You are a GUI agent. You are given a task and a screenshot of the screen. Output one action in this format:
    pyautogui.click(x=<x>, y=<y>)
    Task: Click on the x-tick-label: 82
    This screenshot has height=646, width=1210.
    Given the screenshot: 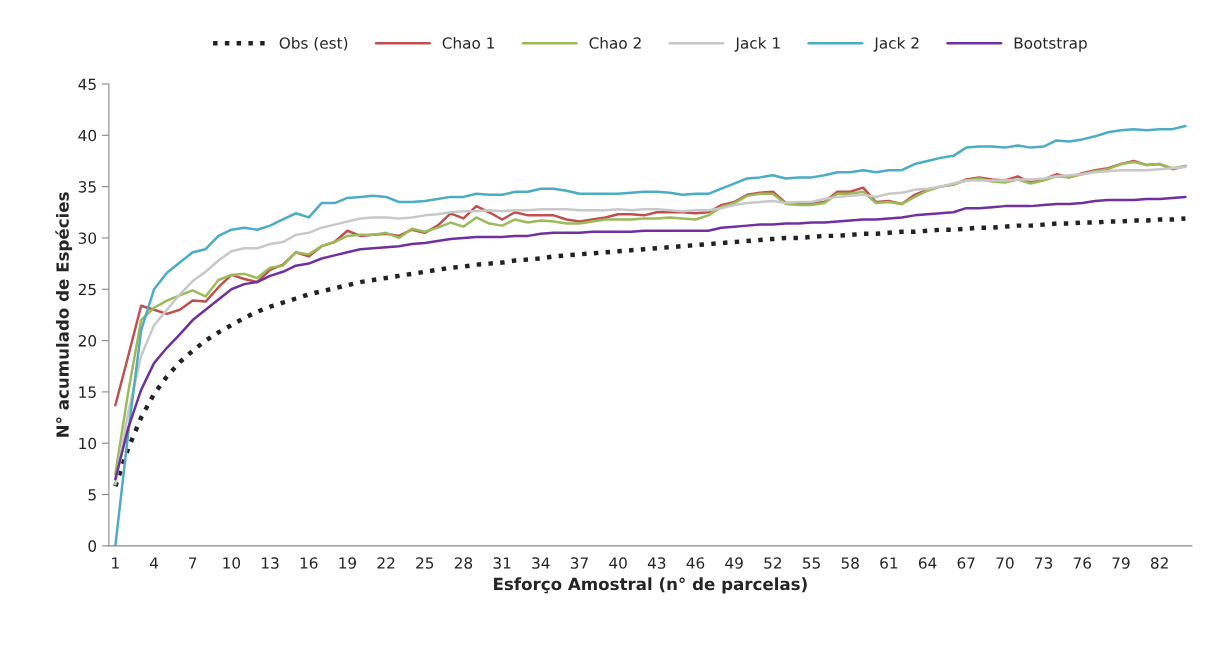 What is the action you would take?
    pyautogui.click(x=1159, y=563)
    